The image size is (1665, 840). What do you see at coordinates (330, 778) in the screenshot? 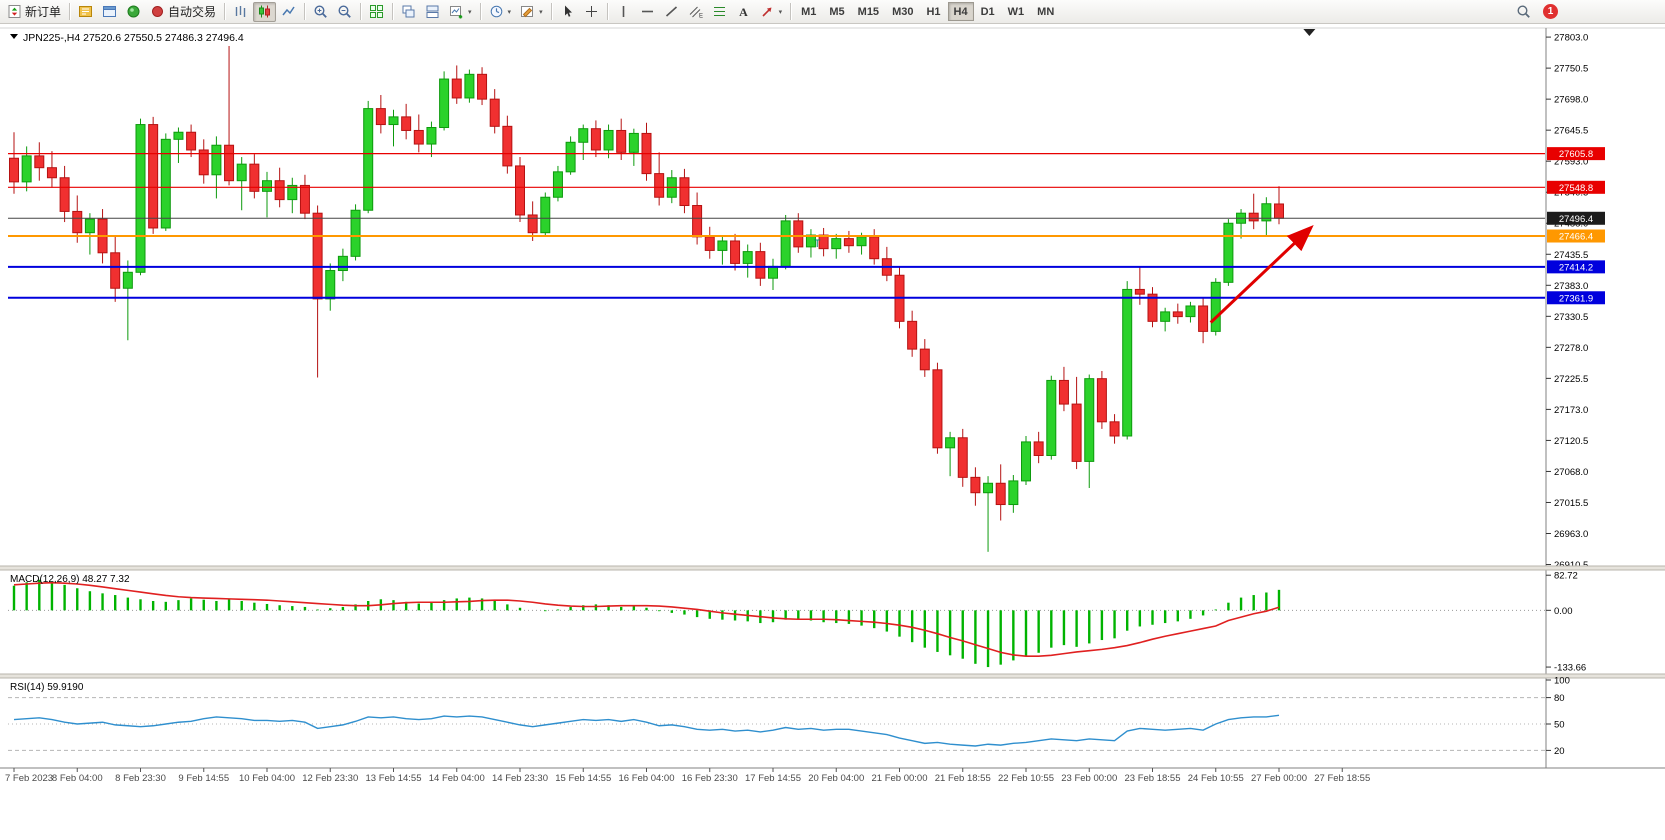
I see `svg-text: 12 Feb 23:30` at bounding box center [330, 778].